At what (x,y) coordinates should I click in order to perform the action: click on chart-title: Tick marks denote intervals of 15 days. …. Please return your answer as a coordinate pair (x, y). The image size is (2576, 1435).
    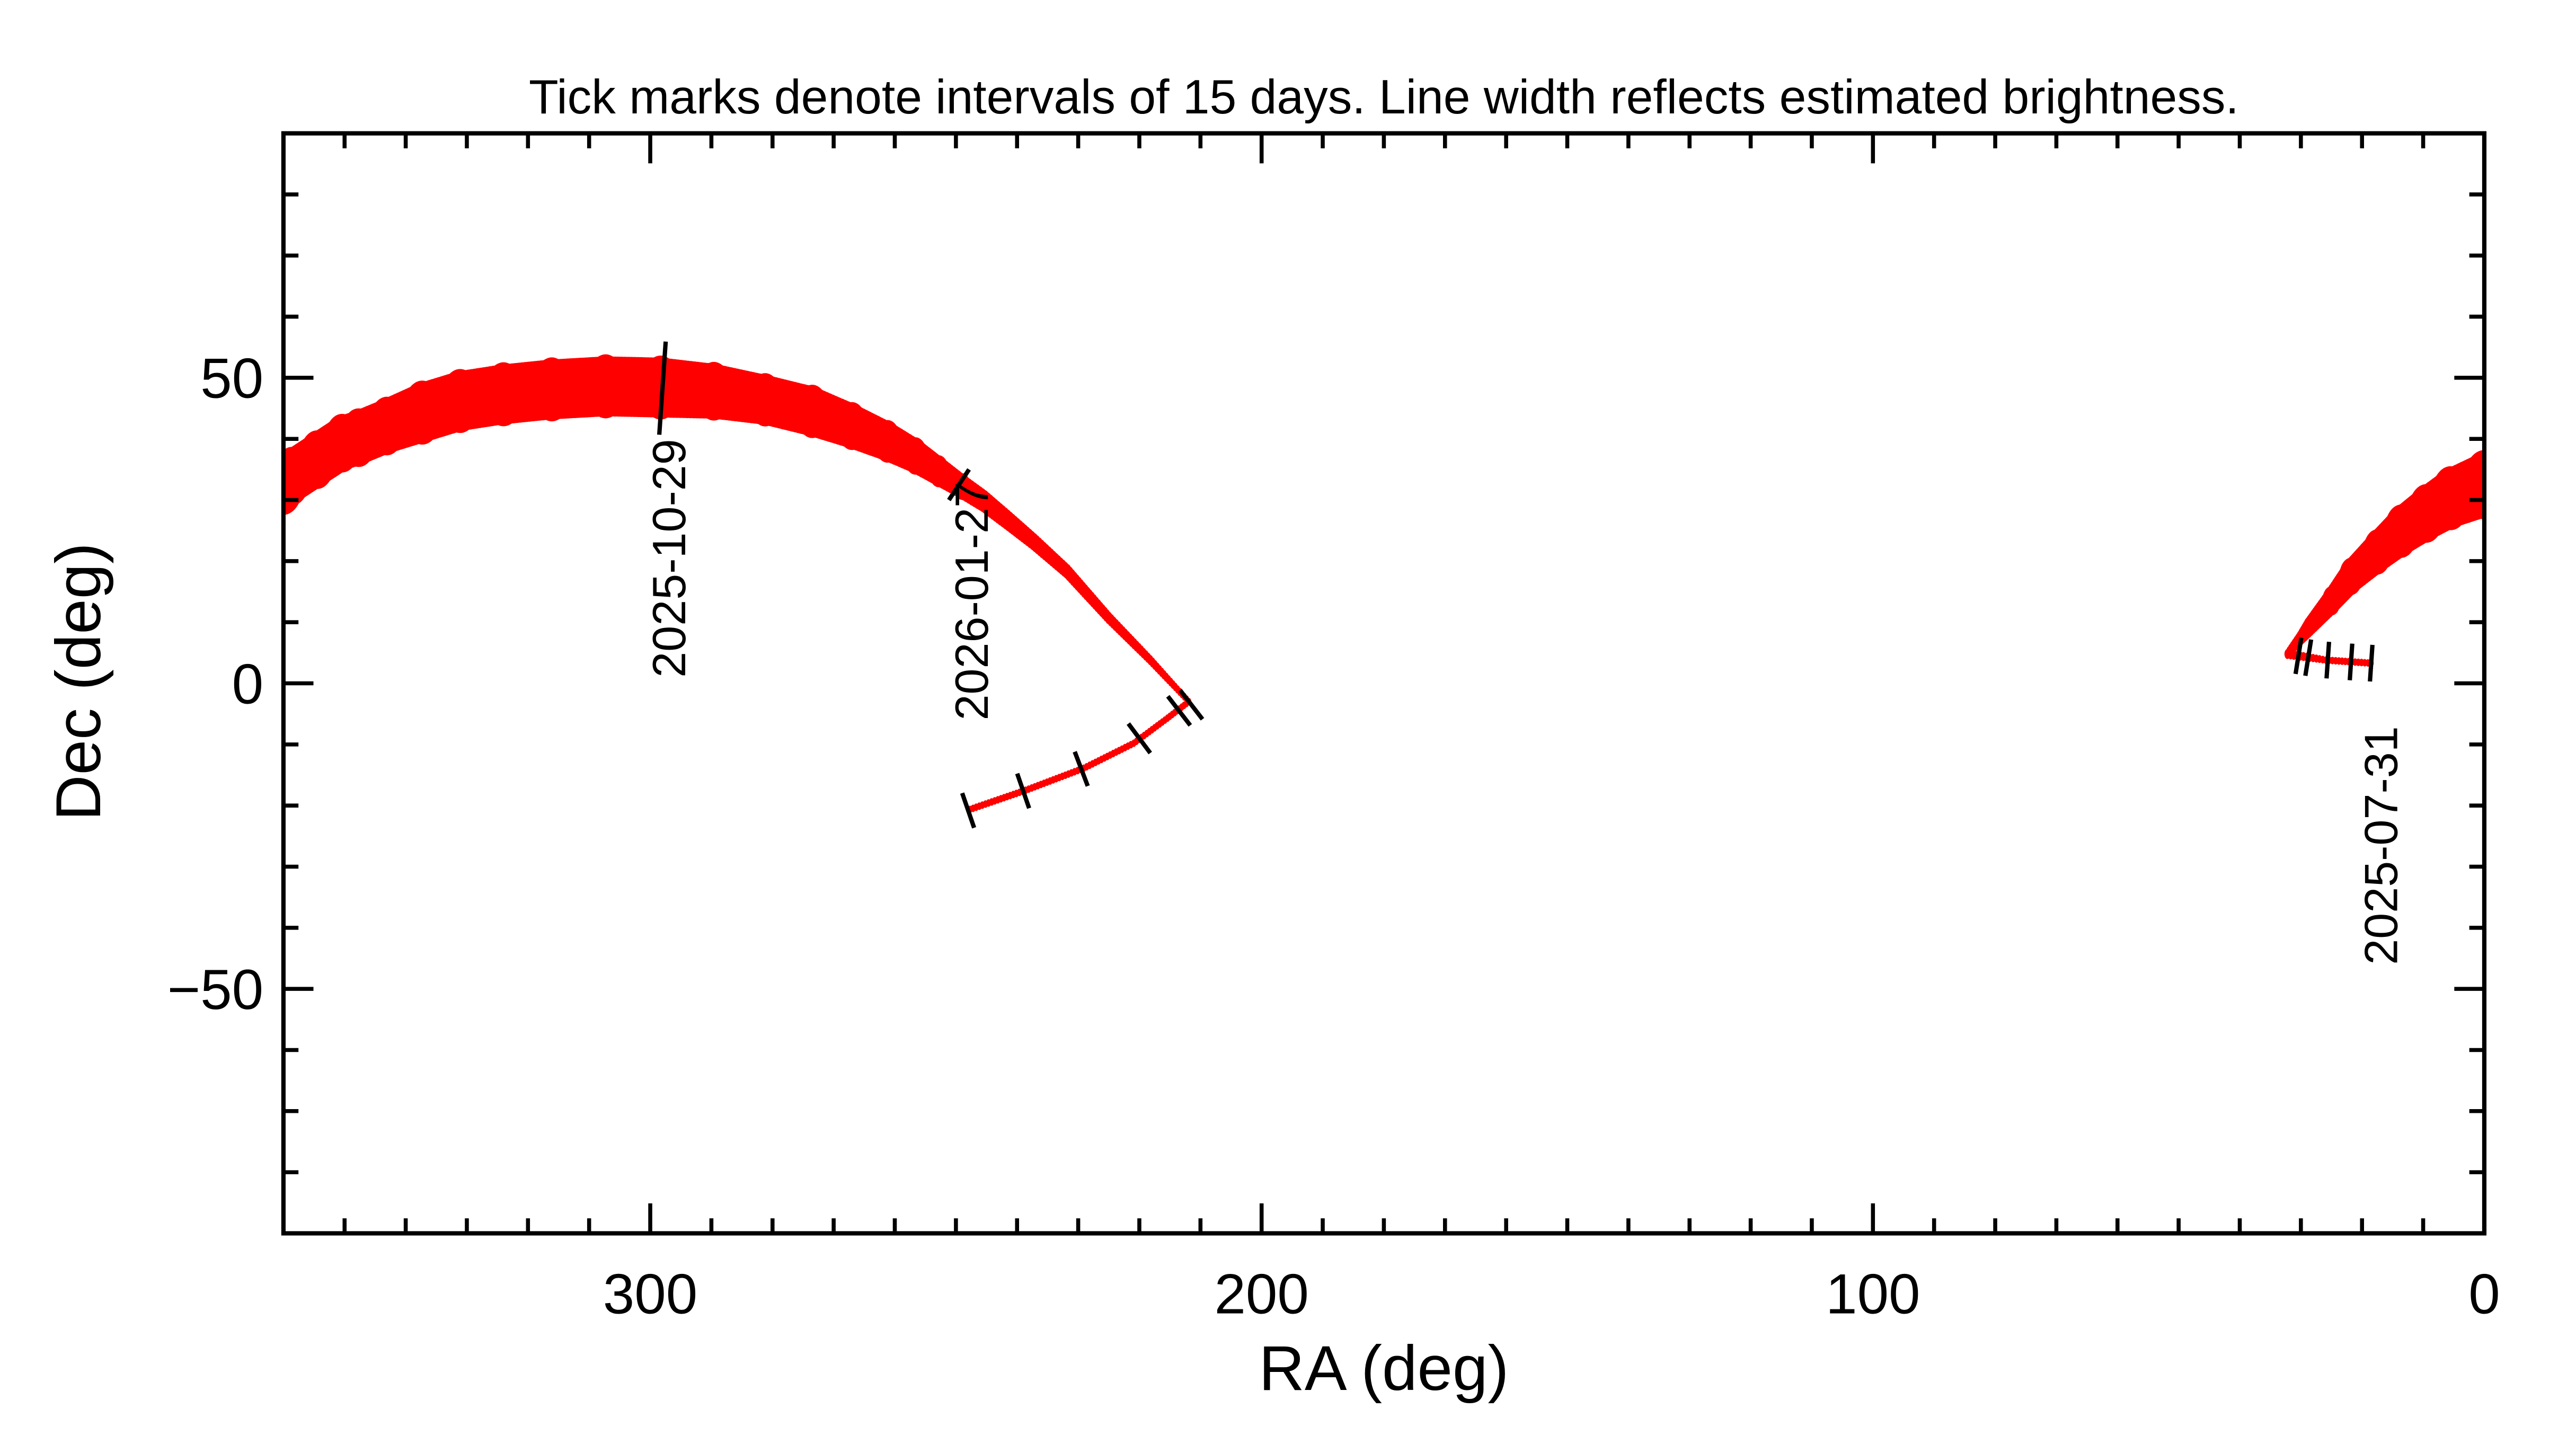
    Looking at the image, I should click on (1384, 97).